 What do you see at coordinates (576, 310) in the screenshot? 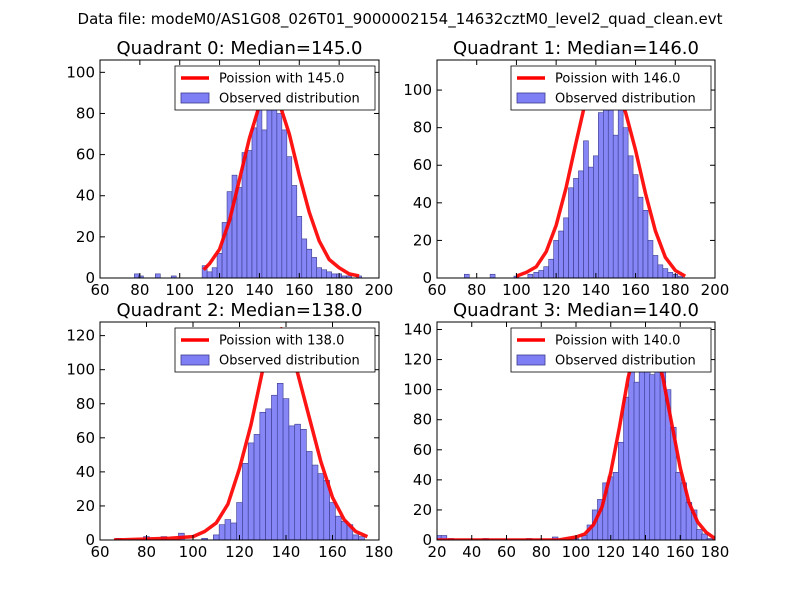
I see `panel-title: Quadrant 3: Median=140.0` at bounding box center [576, 310].